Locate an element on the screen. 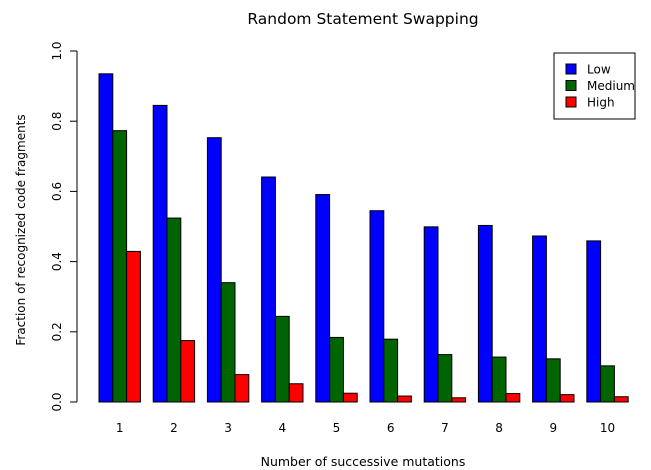 Image resolution: width=651 pixels, height=470 pixels. legend-box is located at coordinates (594, 86).